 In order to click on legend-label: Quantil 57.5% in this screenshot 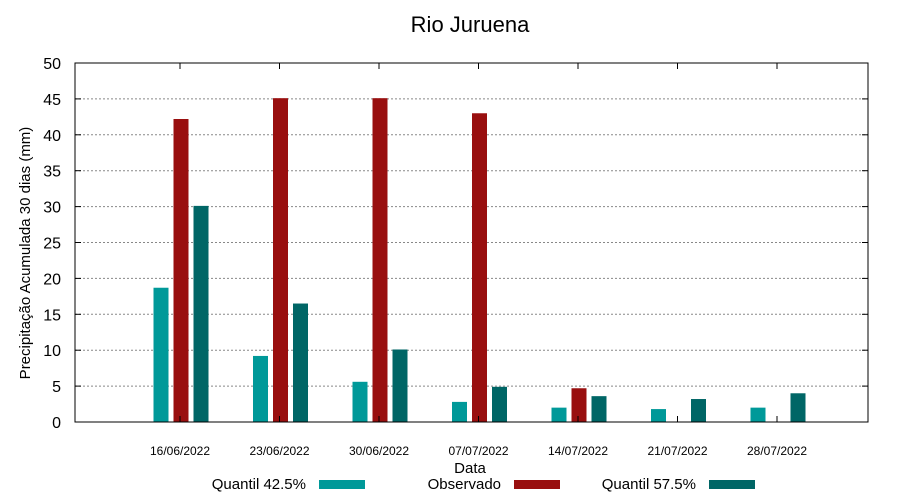, I will do `click(649, 484)`.